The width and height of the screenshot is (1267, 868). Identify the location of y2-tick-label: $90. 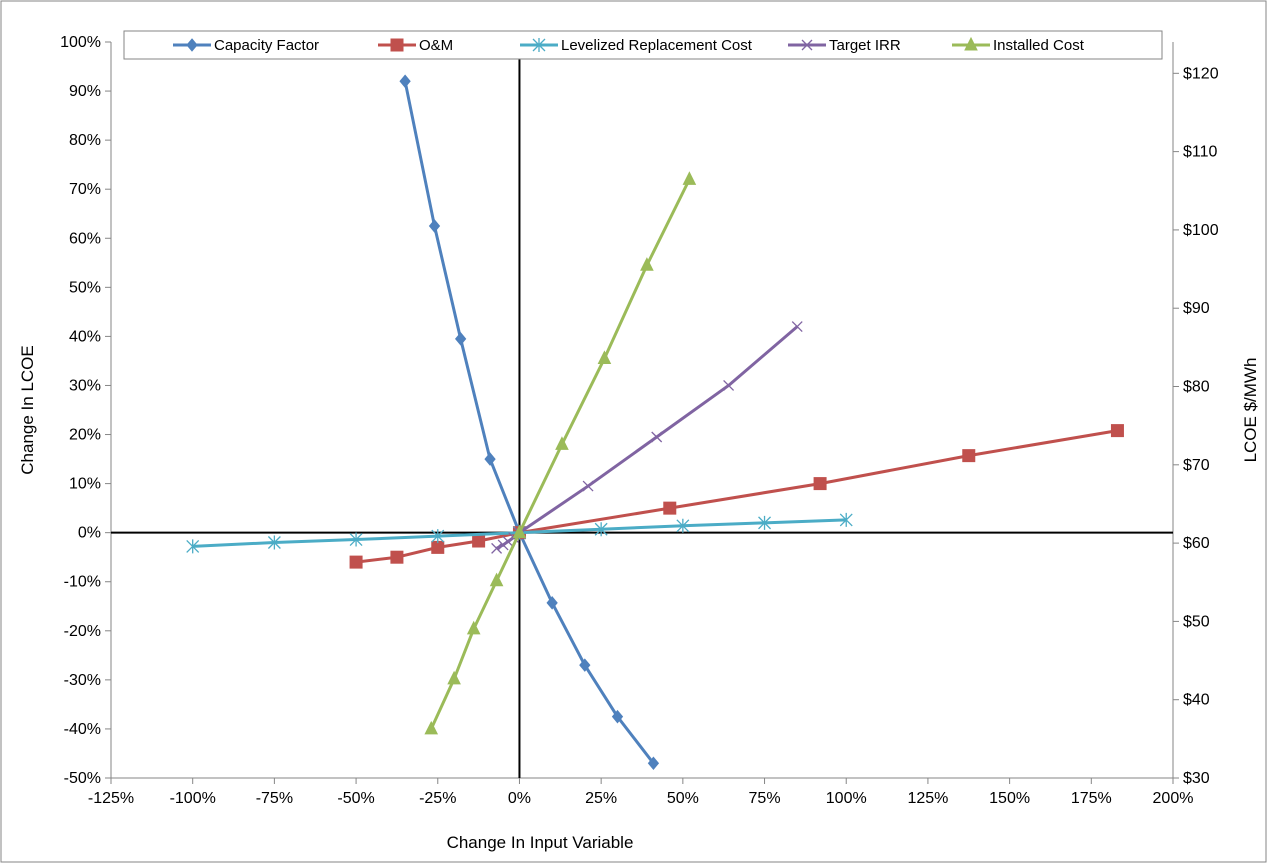
(1196, 308).